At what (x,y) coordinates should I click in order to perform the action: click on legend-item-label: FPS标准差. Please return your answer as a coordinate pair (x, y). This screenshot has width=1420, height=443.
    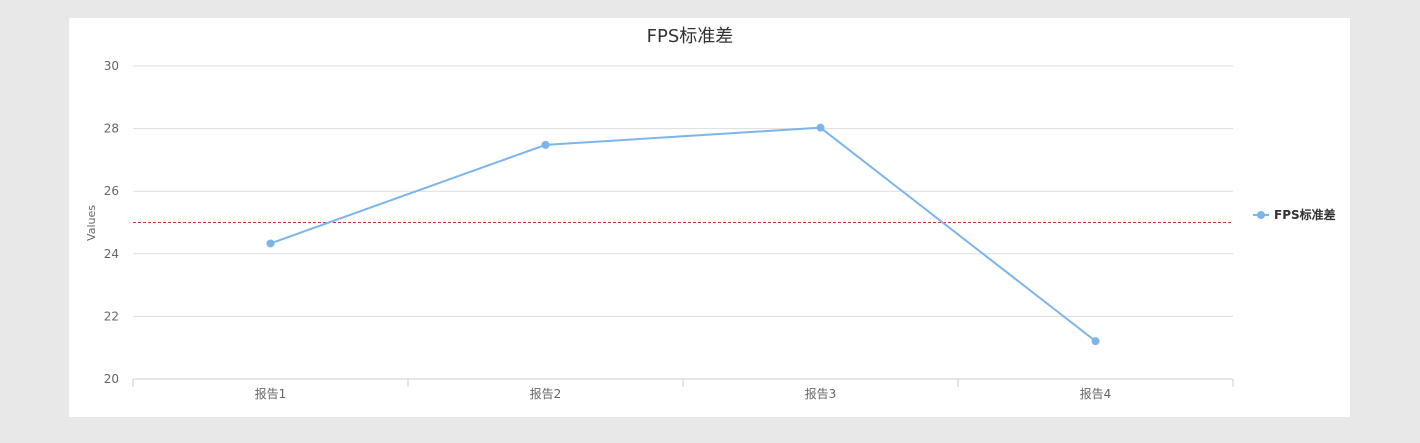
    Looking at the image, I should click on (1305, 214).